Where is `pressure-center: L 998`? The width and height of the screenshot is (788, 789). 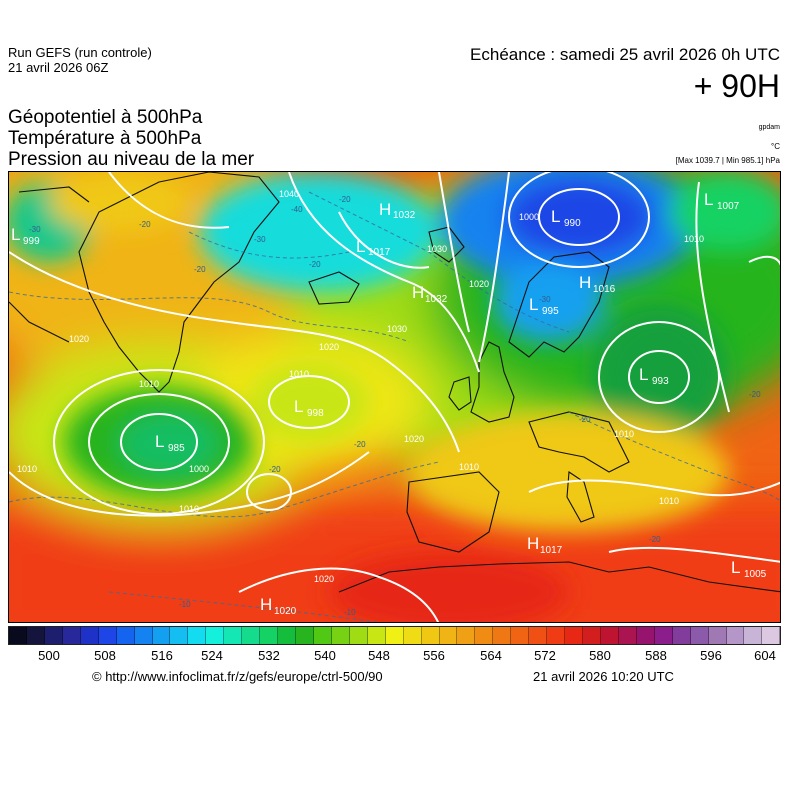 pressure-center: L 998 is located at coordinates (309, 408).